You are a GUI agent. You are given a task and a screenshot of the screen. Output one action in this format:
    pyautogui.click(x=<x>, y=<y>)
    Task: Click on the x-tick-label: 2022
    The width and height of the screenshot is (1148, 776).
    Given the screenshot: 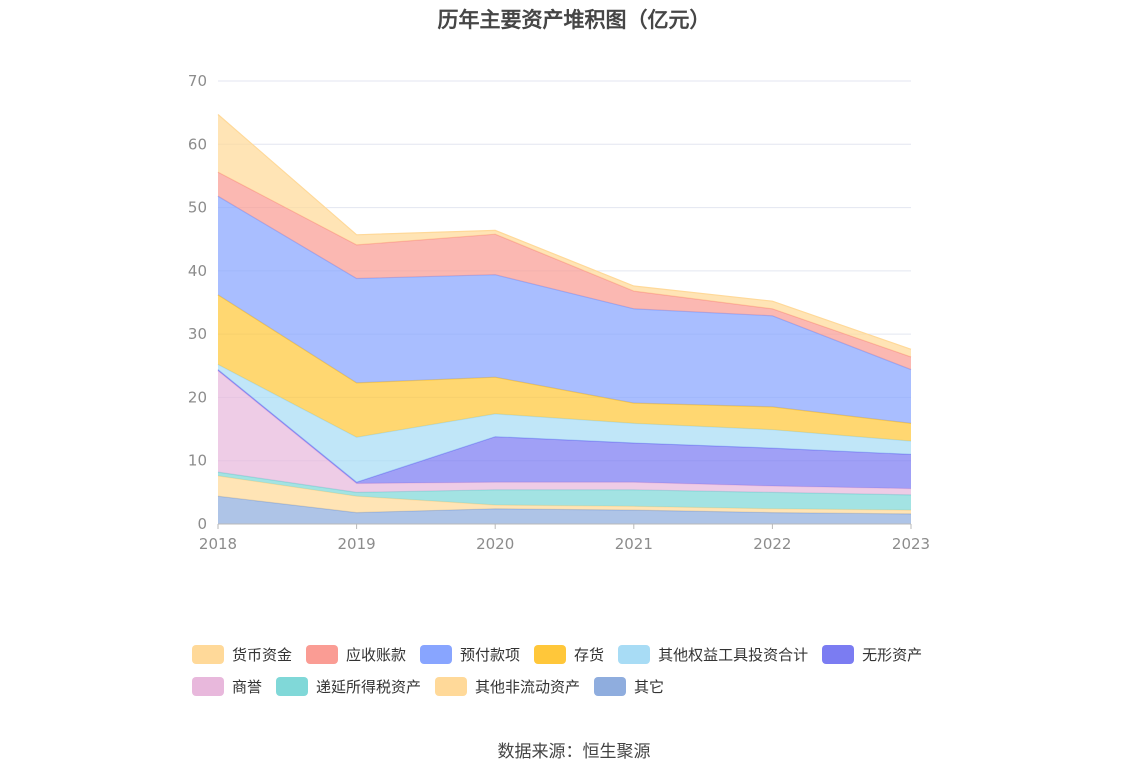 What is the action you would take?
    pyautogui.click(x=772, y=544)
    